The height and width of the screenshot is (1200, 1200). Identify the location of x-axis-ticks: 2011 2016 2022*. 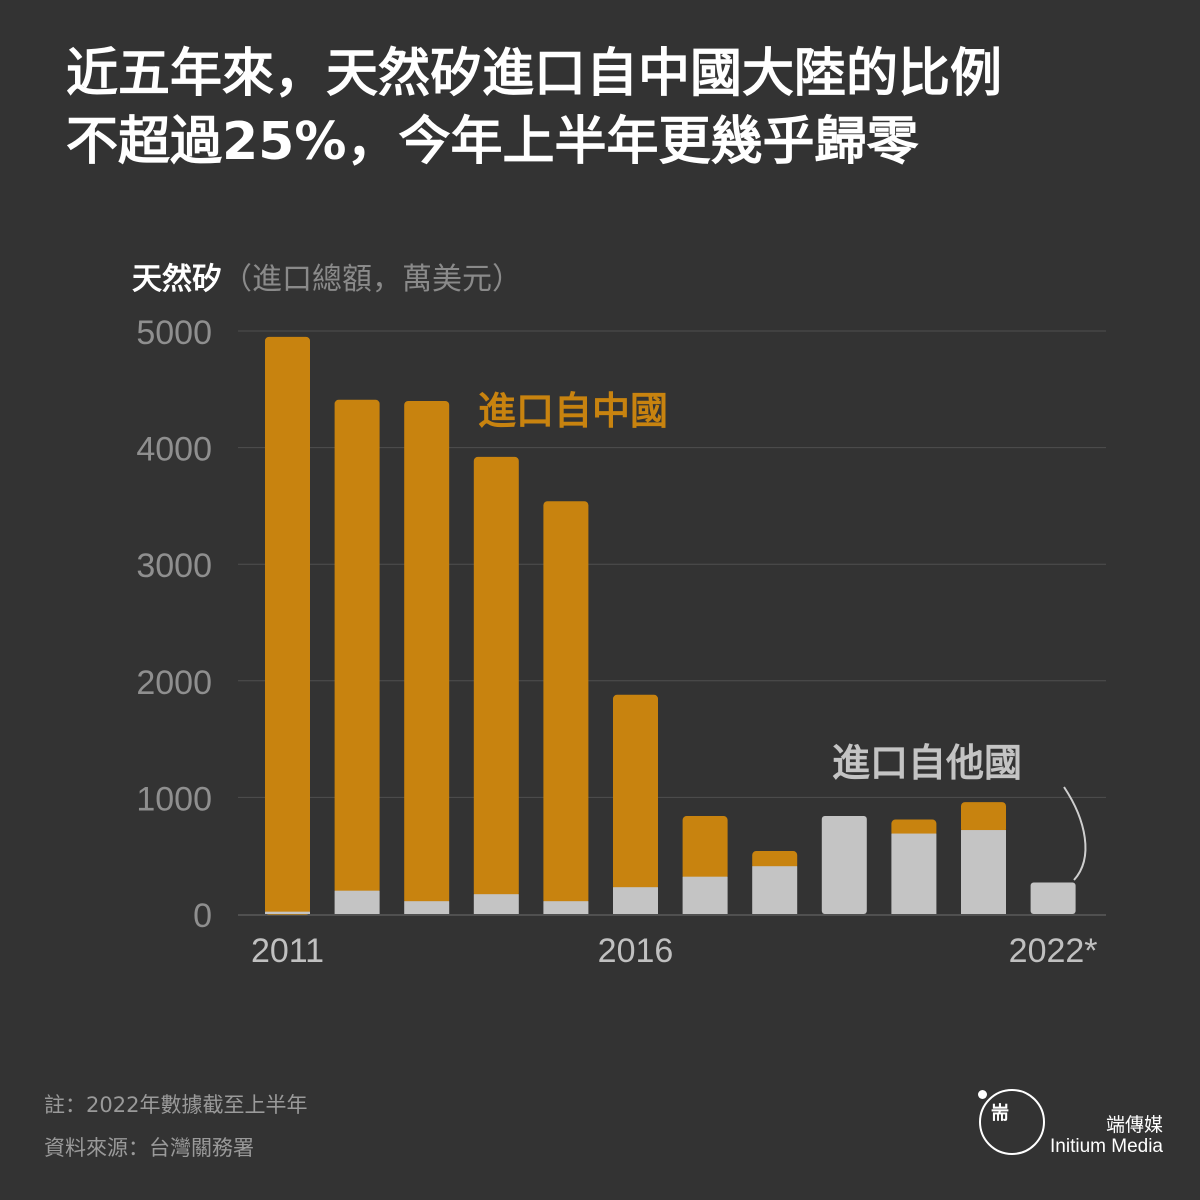
(674, 951).